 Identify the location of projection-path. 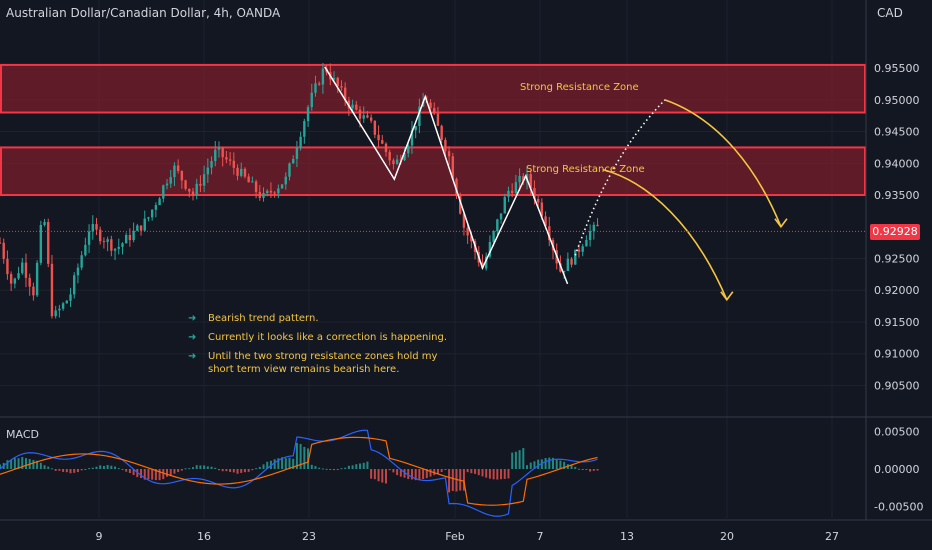
(665, 234).